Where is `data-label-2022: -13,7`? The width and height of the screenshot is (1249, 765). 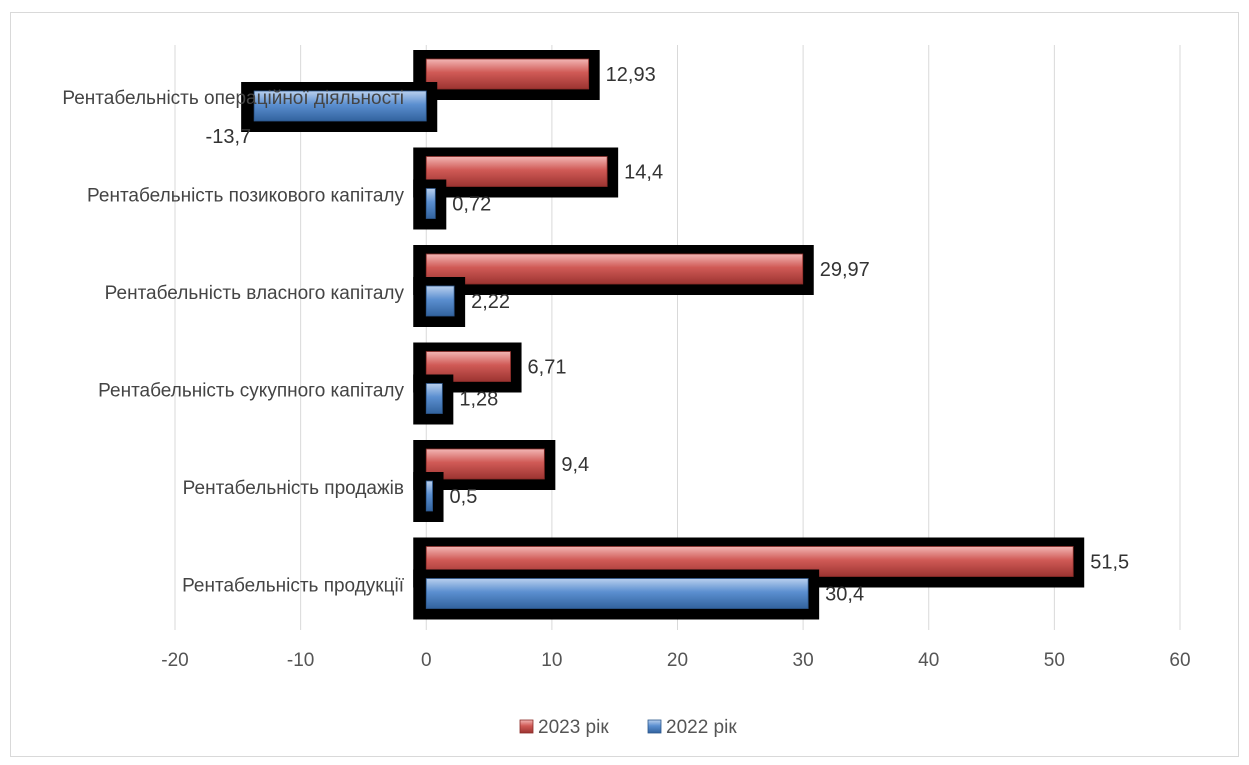
data-label-2022: -13,7 is located at coordinates (229, 137).